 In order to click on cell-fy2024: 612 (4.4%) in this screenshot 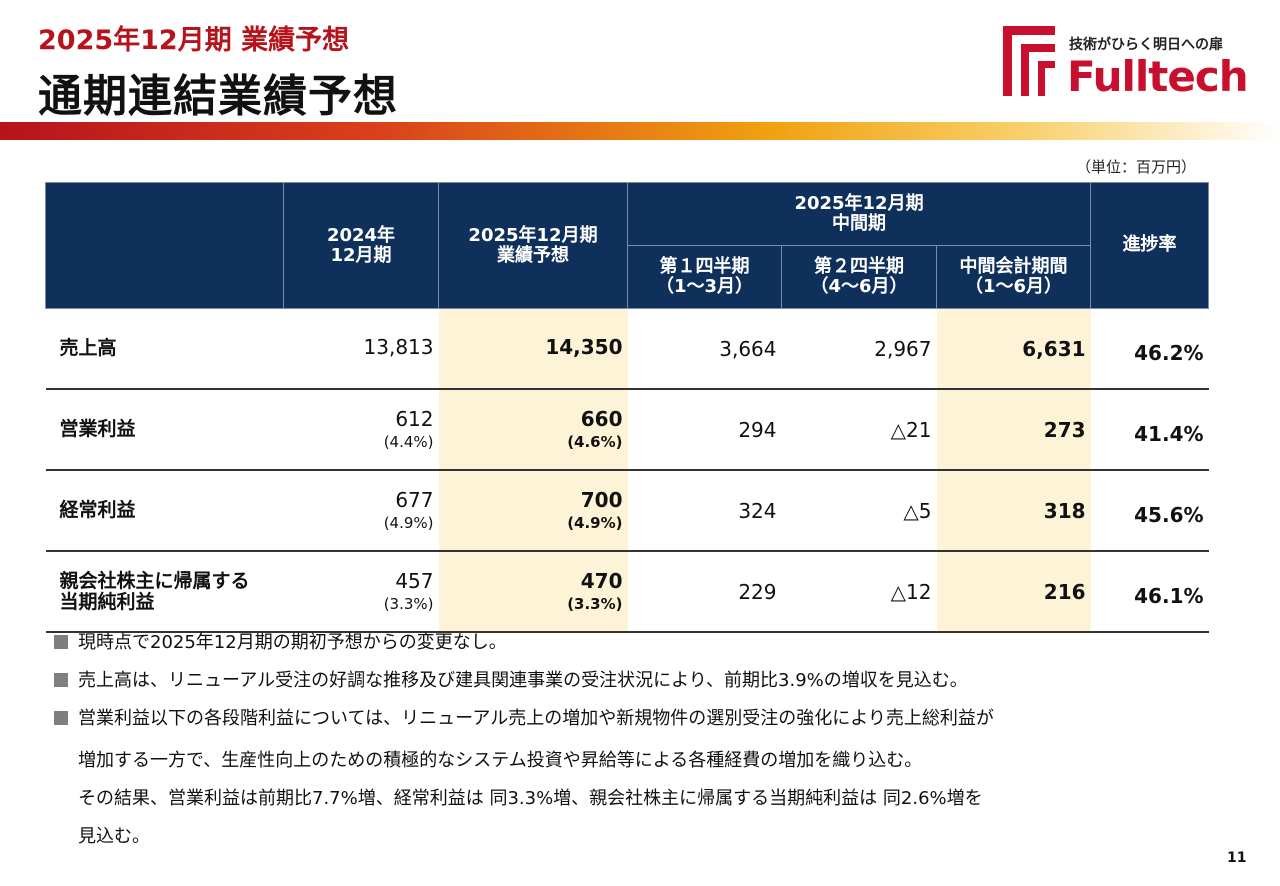, I will do `click(361, 430)`.